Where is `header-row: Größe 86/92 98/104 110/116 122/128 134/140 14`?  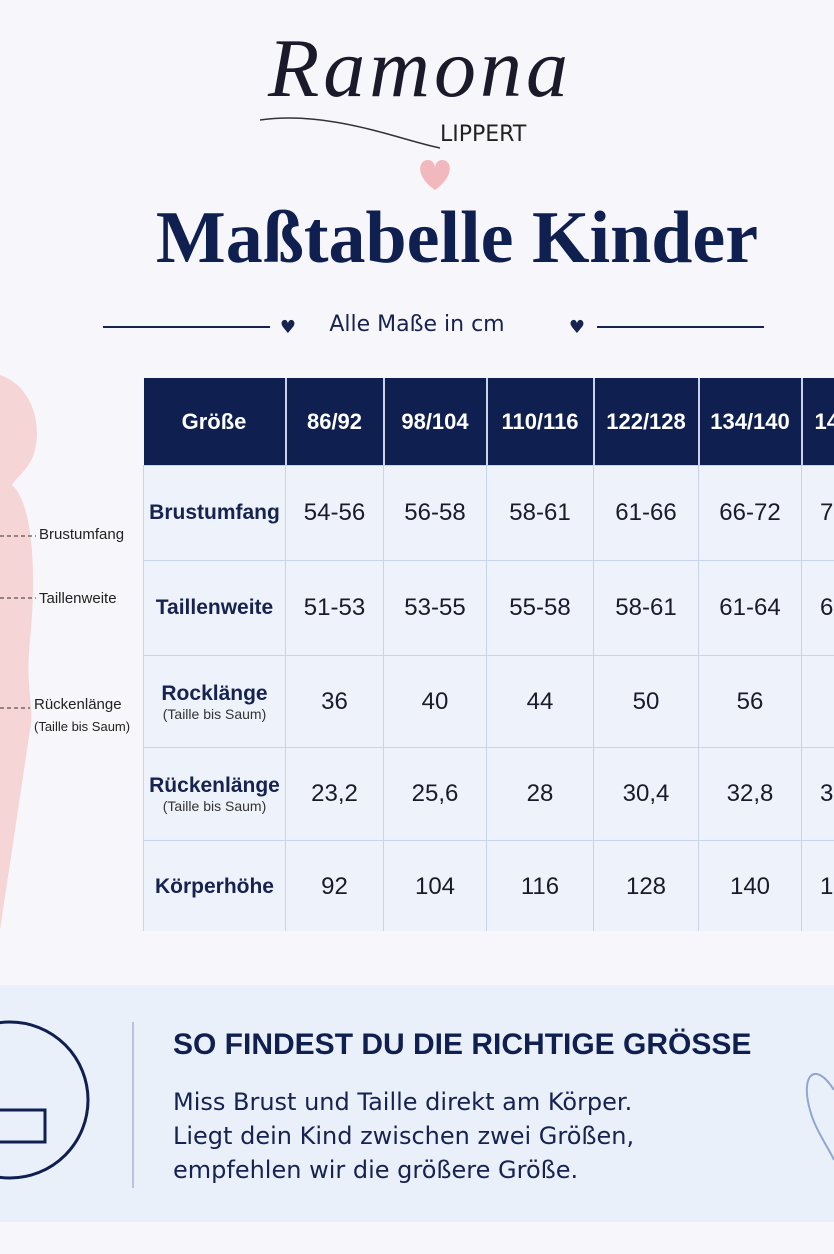
header-row: Größe 86/92 98/104 110/116 122/128 134/140 14 is located at coordinates (488, 422).